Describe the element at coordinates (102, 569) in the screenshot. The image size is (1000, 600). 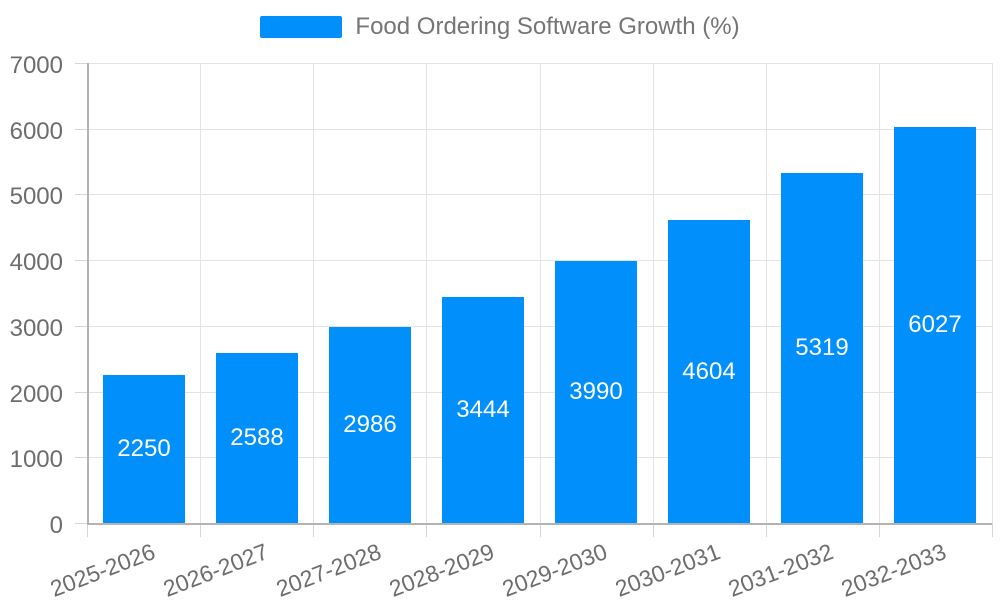
I see `x-axis-label: 2025-2026` at that location.